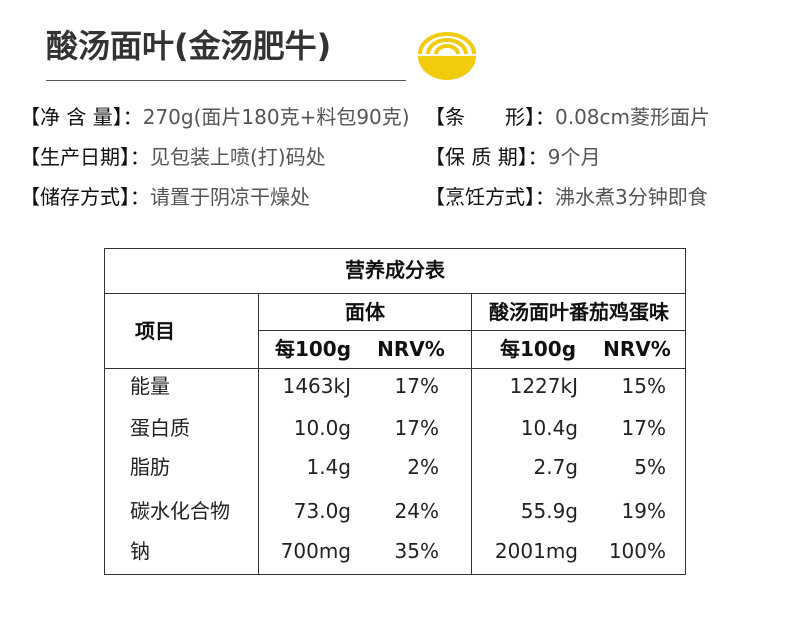 The image size is (790, 619). I want to click on info-item: 【保 质 期】：9个月, so click(512, 157).